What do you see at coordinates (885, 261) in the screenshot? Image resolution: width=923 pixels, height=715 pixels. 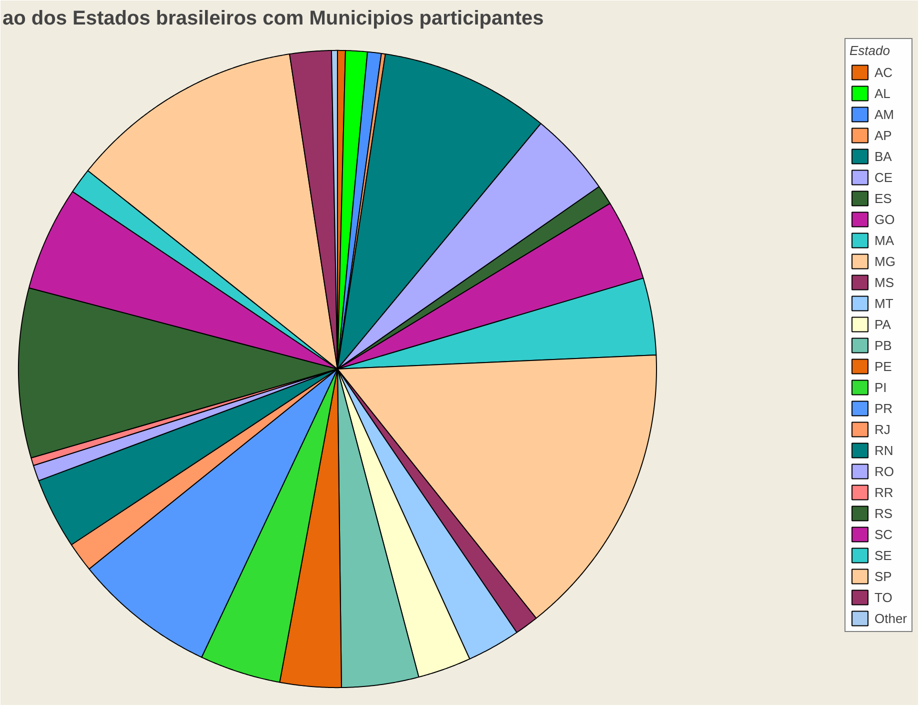 I see `legend-label: MG` at bounding box center [885, 261].